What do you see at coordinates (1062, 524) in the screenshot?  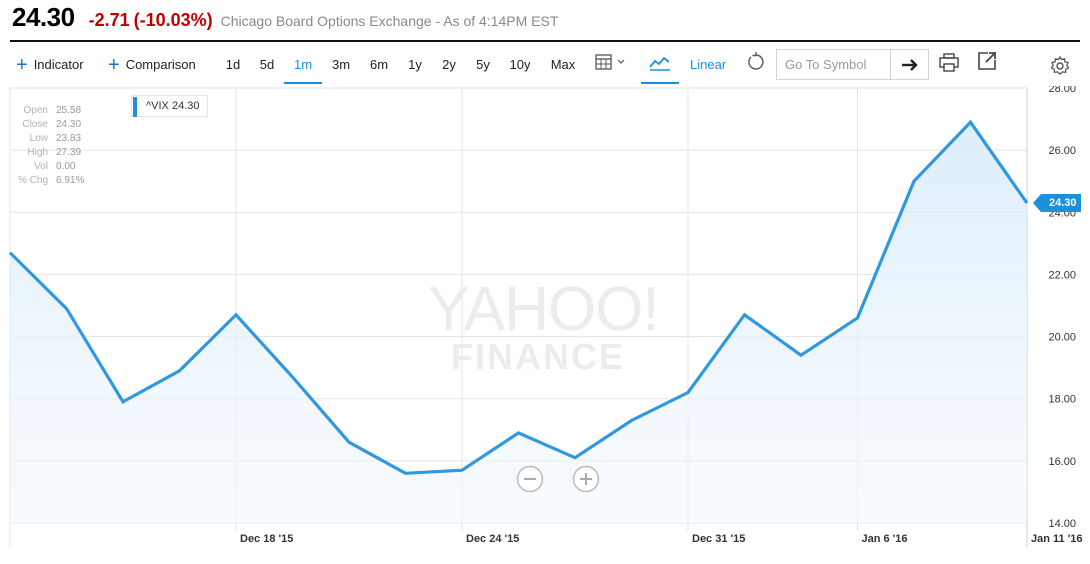 I see `y-tick-label: 14.00` at bounding box center [1062, 524].